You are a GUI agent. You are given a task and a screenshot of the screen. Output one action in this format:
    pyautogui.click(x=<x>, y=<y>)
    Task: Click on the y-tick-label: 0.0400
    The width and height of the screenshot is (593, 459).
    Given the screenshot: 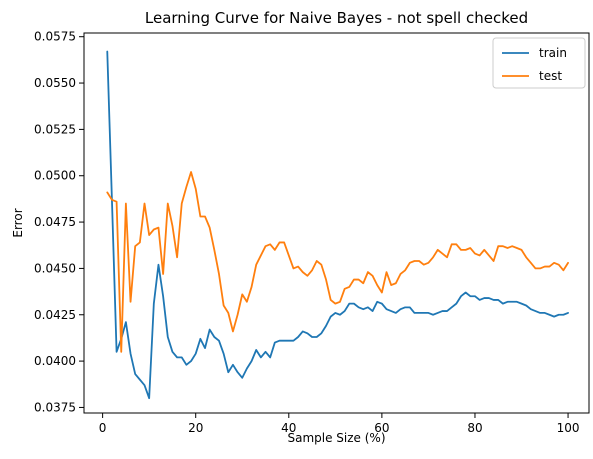 What is the action you would take?
    pyautogui.click(x=55, y=361)
    